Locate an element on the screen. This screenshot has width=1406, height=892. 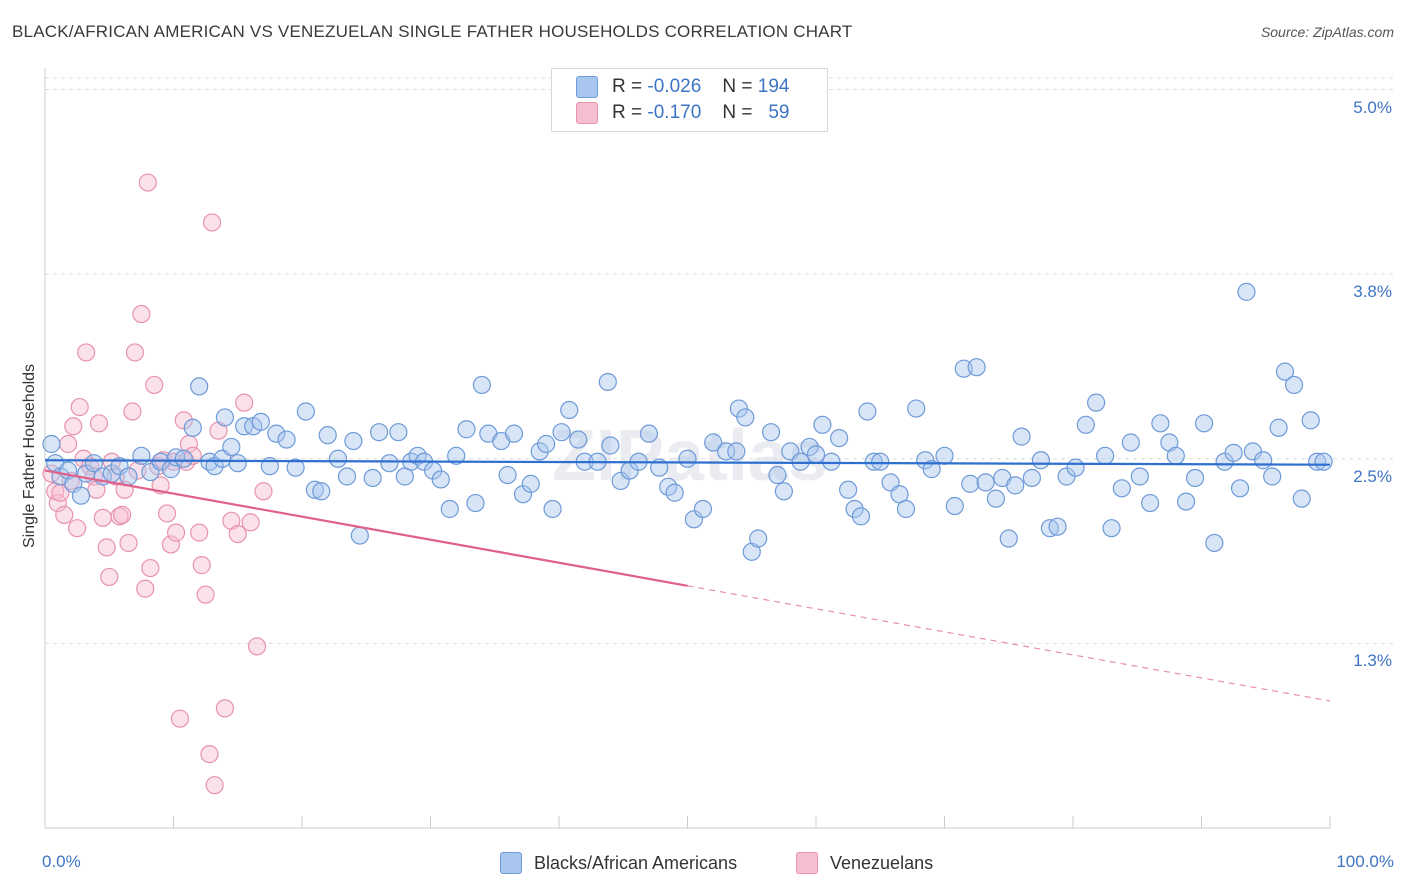
bottom-legend-label: Venezuelans is located at coordinates (882, 862).